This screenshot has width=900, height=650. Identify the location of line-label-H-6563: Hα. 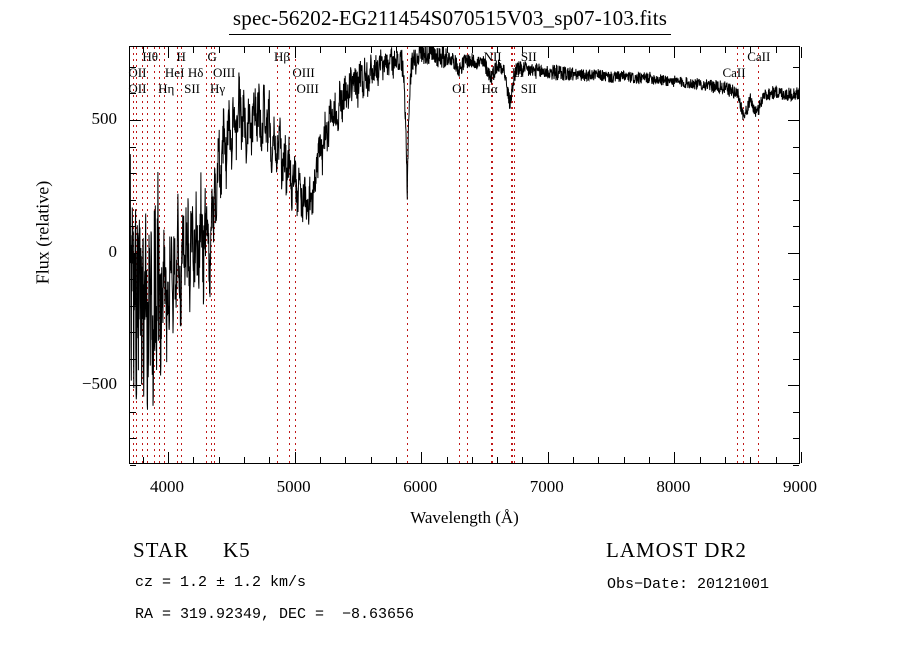
(489, 88).